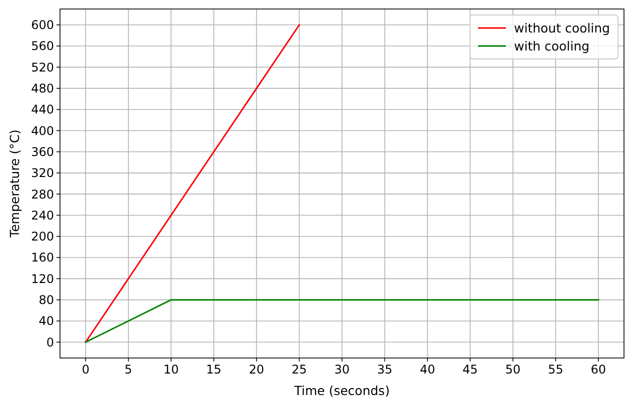  I want to click on y-tick-label: 280, so click(42, 194).